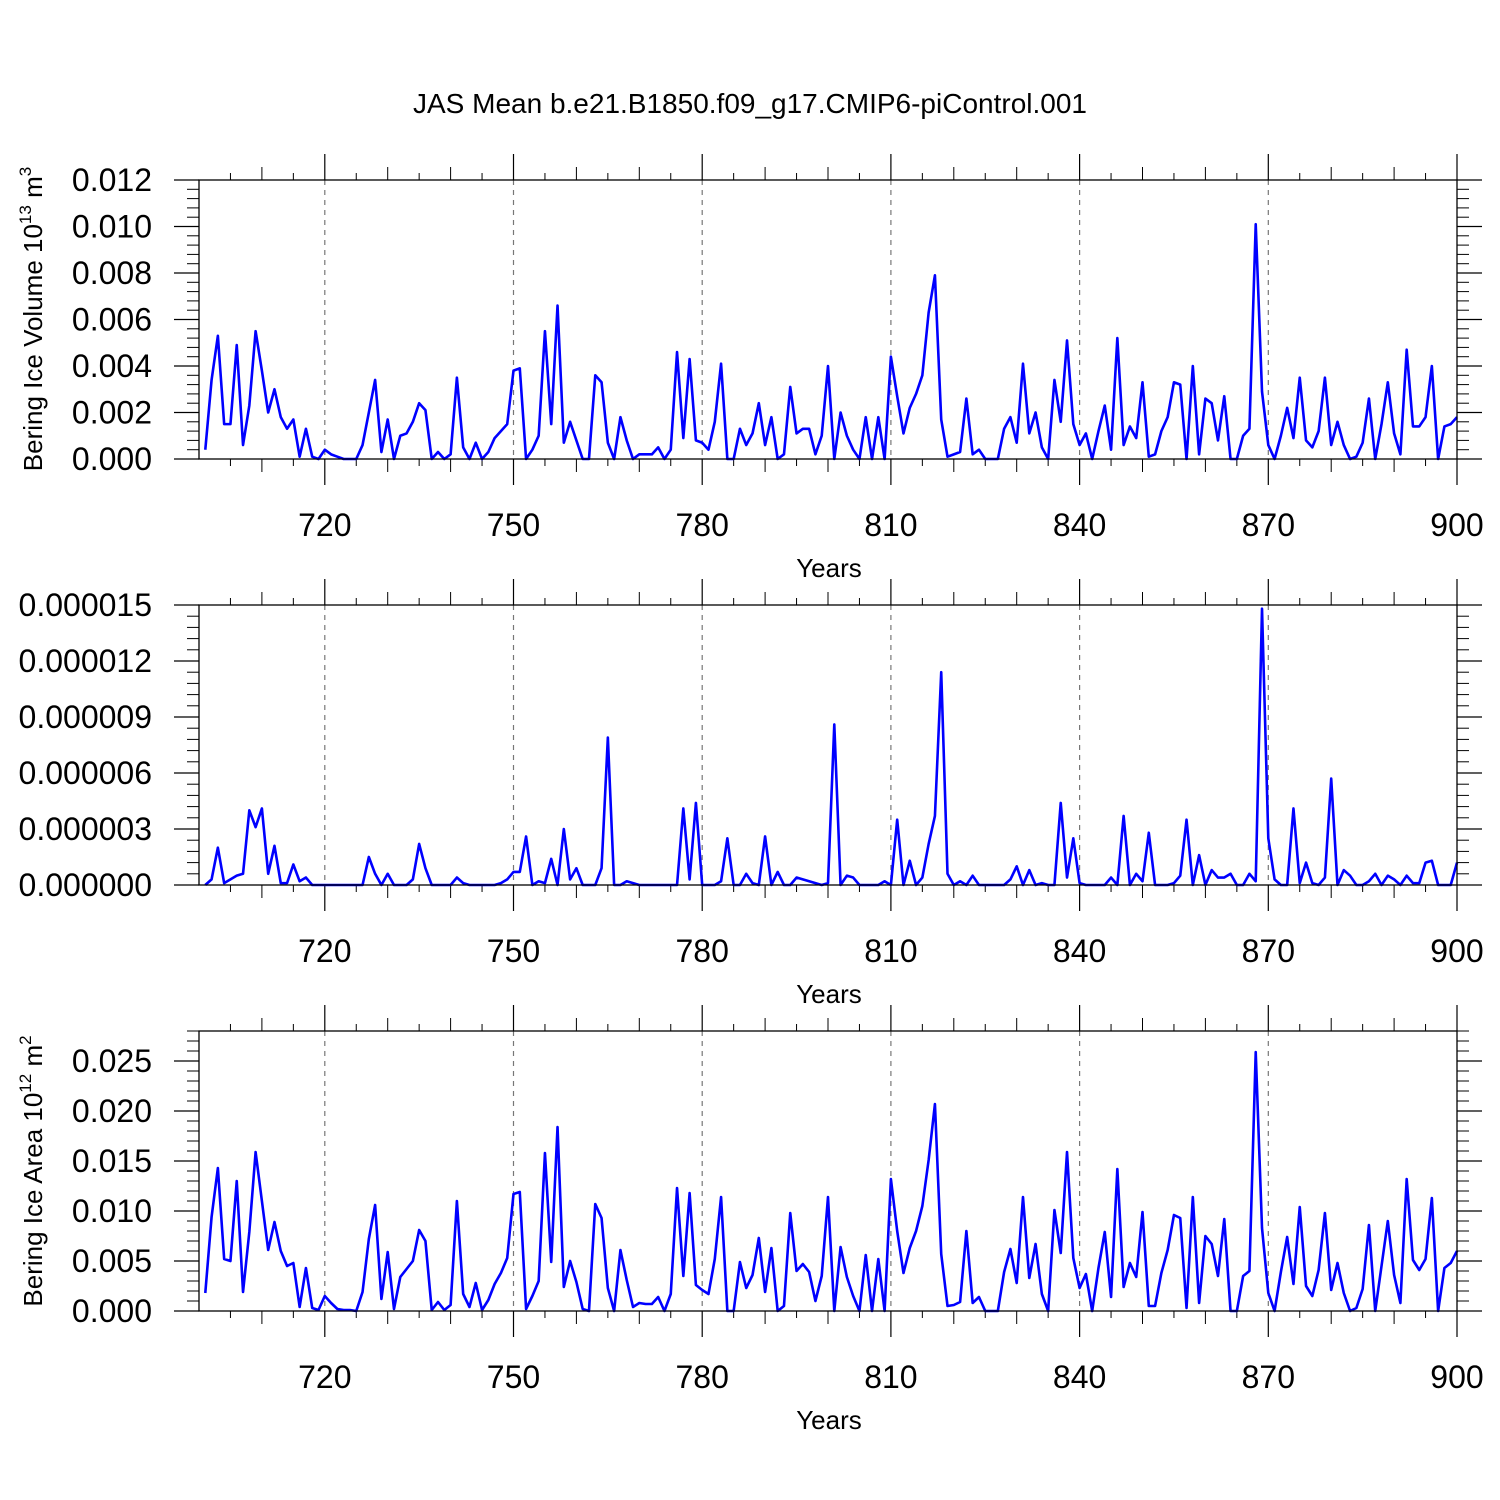  Describe the element at coordinates (829, 568) in the screenshot. I see `x-axis-label-volume: Years` at that location.